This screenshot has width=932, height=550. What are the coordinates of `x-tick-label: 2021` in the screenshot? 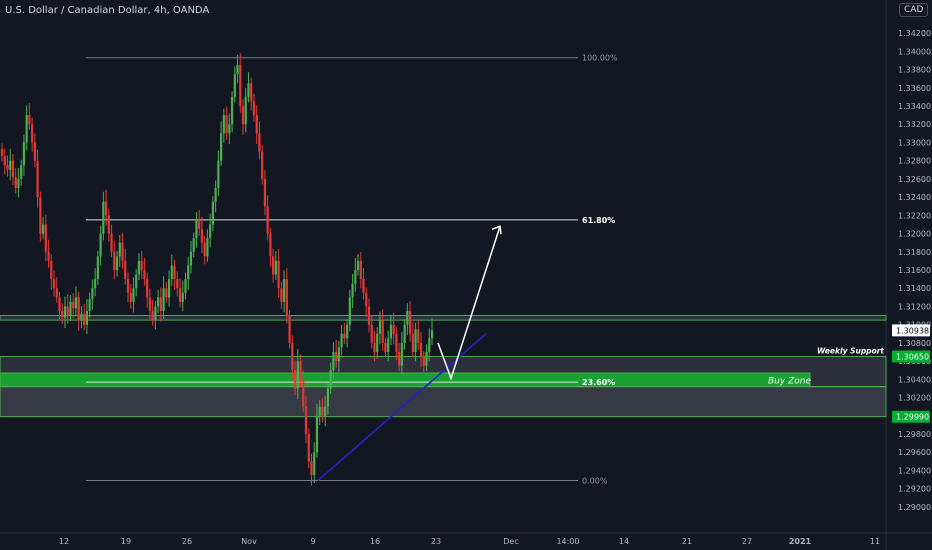 It's located at (800, 541).